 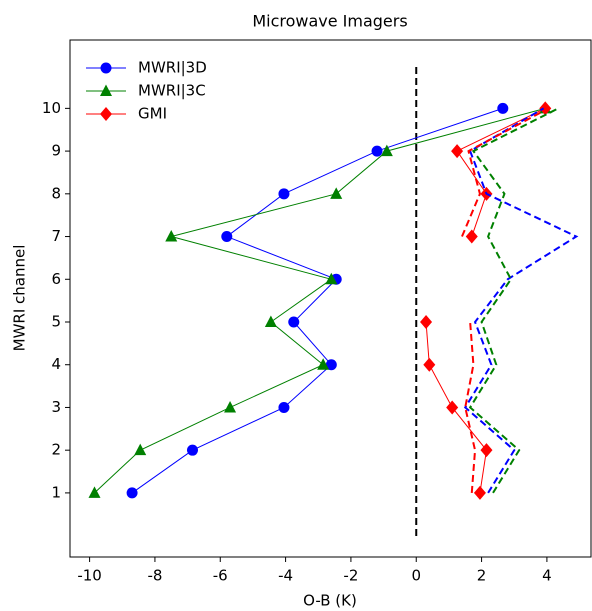 I want to click on legend-label: GMI, so click(x=152, y=114).